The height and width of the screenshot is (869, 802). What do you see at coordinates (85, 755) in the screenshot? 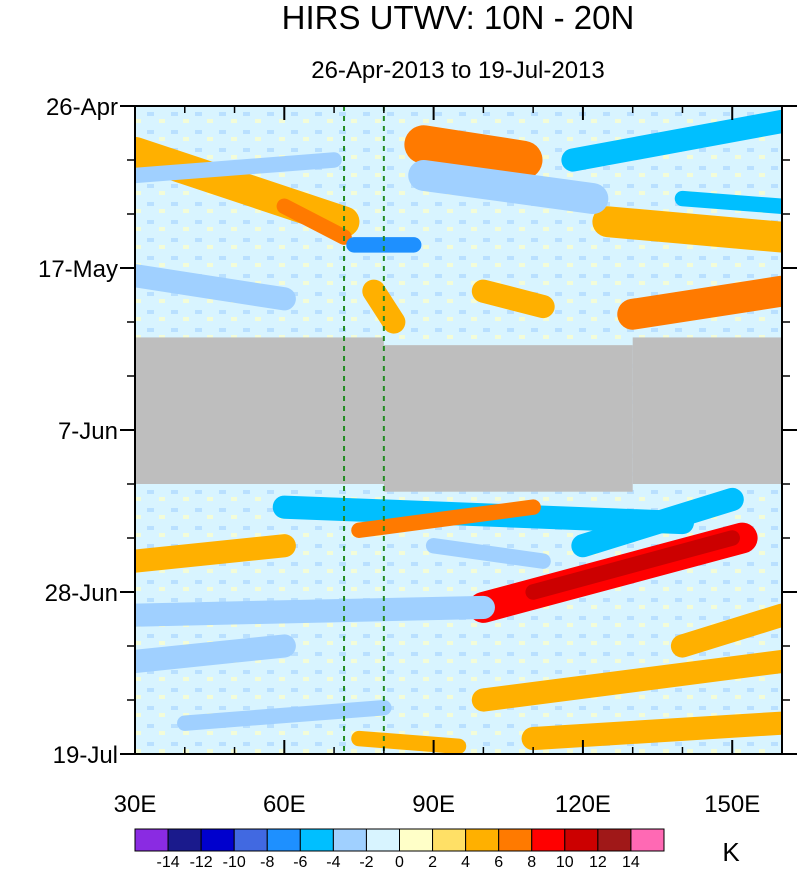
I see `y-tick-label: 19-Jul` at bounding box center [85, 755].